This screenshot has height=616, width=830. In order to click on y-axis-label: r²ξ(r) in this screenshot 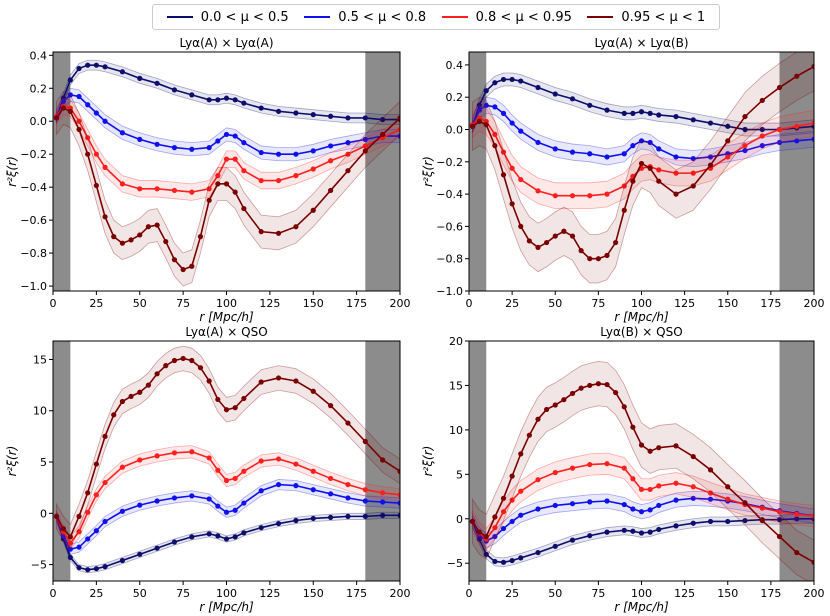, I will do `click(12, 461)`.